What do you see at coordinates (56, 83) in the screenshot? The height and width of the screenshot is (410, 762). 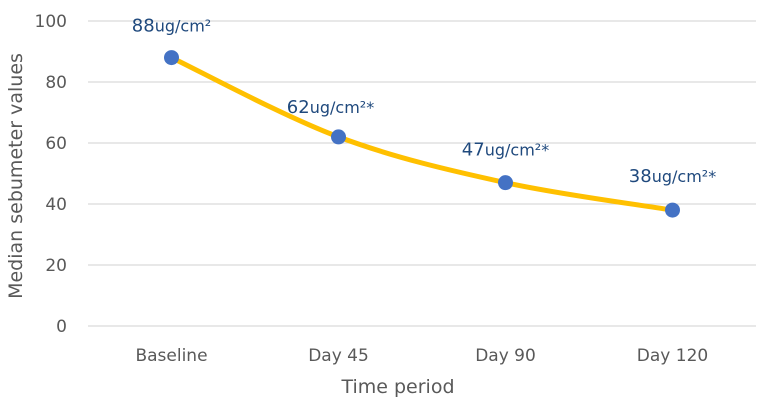 I see `y-tick-label: 80` at bounding box center [56, 83].